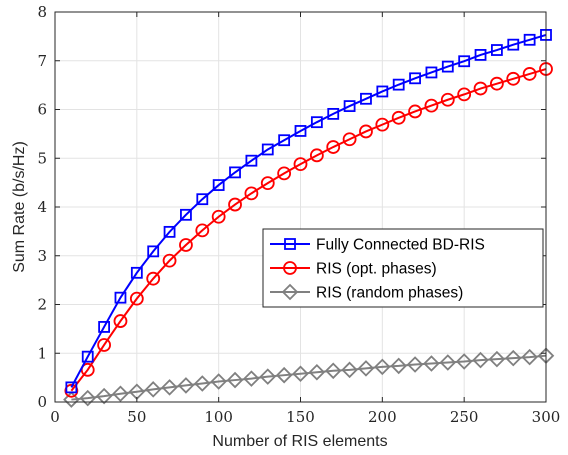  Describe the element at coordinates (382, 417) in the screenshot. I see `x-tick-label: 200` at that location.